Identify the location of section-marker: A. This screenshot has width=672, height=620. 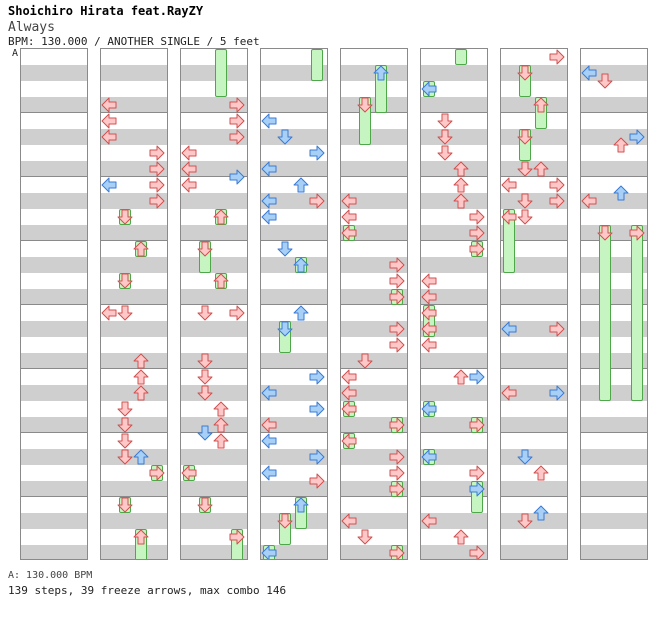
(15, 53).